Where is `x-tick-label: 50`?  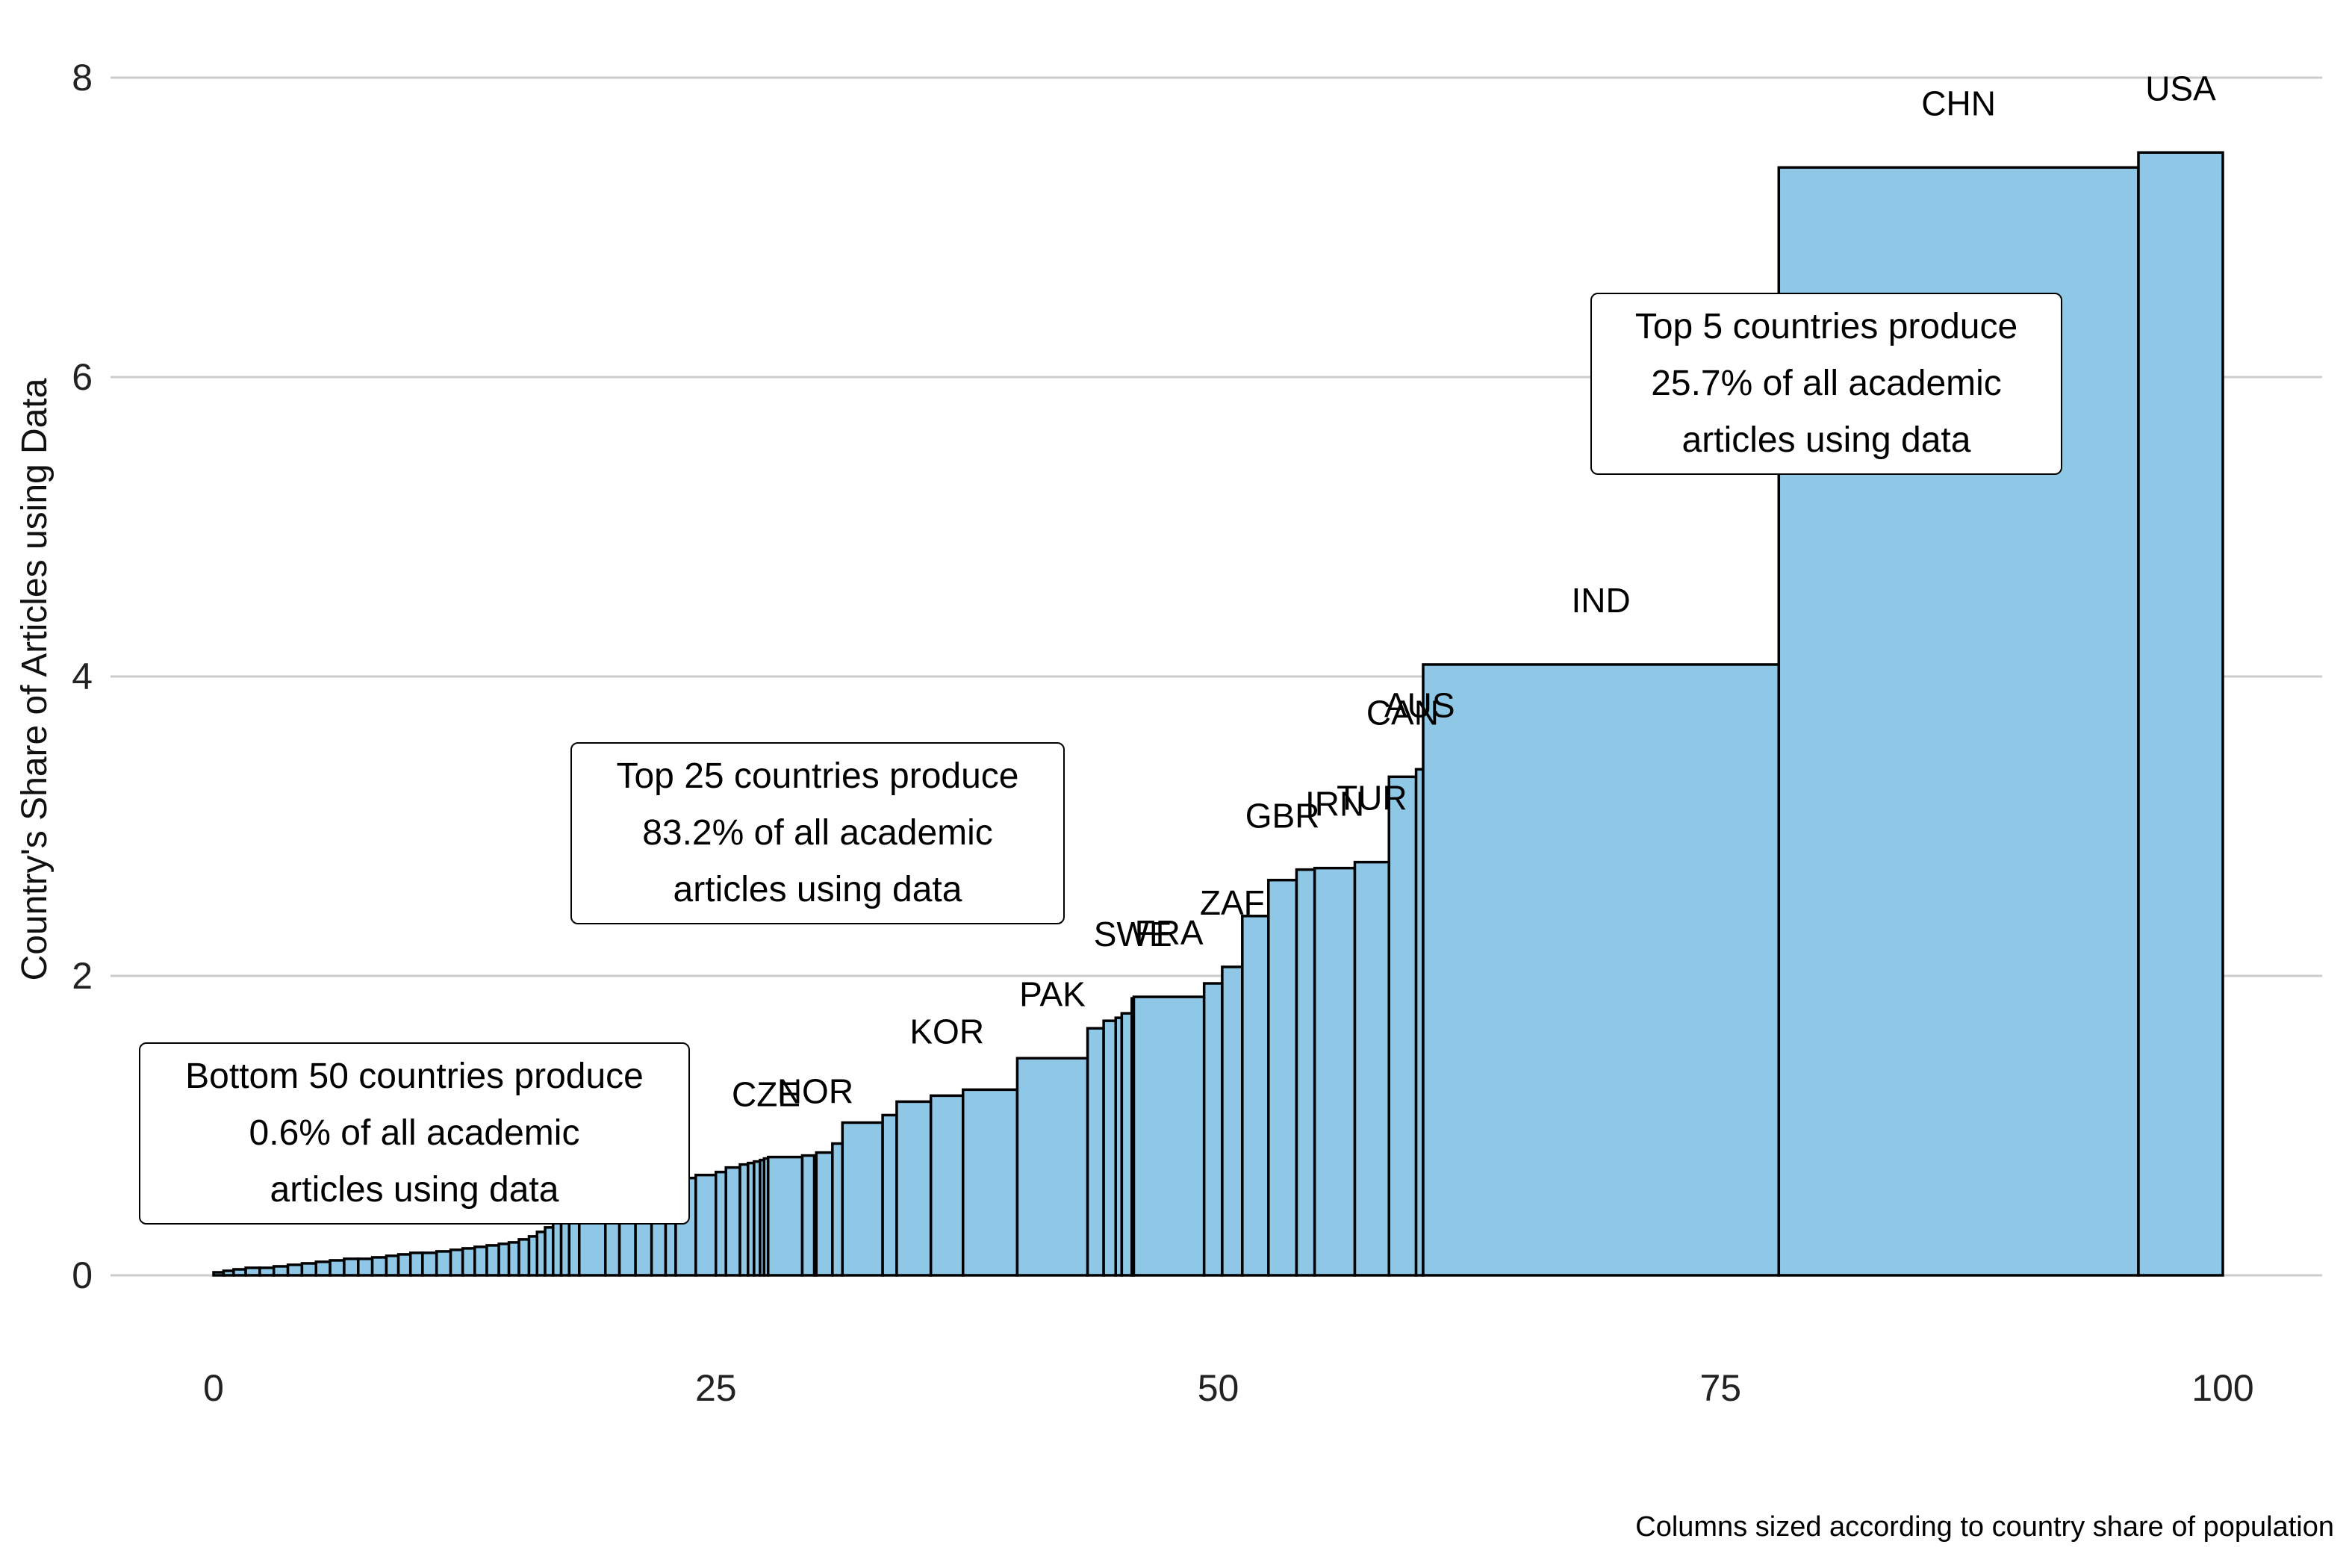 x-tick-label: 50 is located at coordinates (1218, 1388).